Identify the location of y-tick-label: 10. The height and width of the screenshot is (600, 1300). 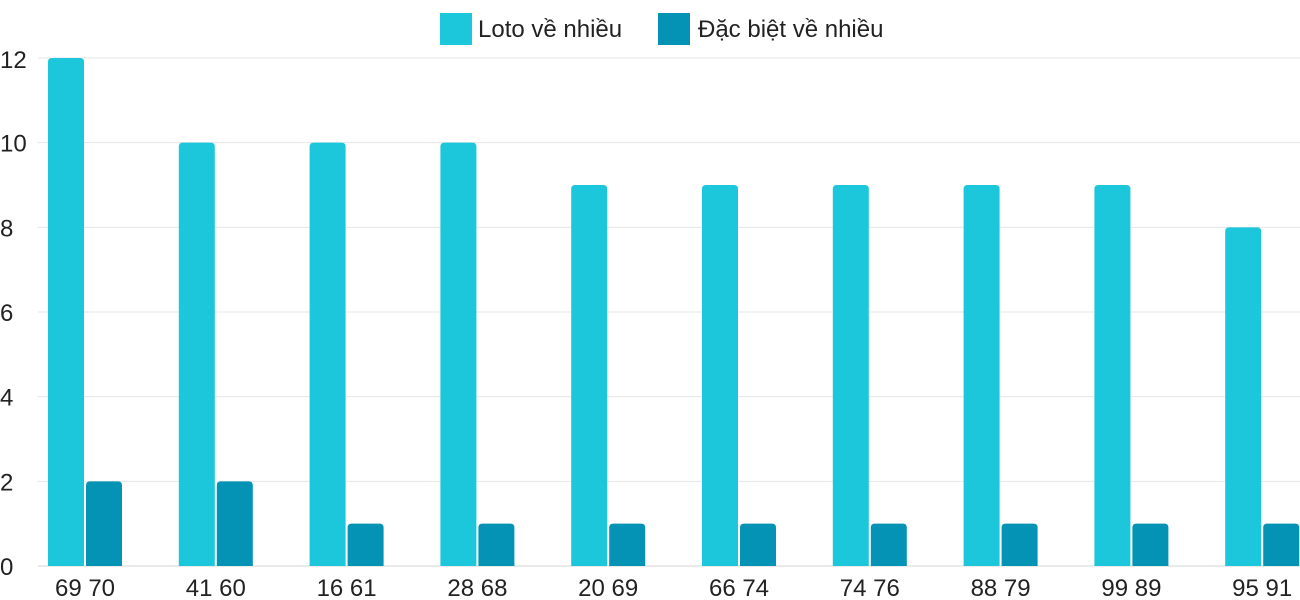
(13, 144).